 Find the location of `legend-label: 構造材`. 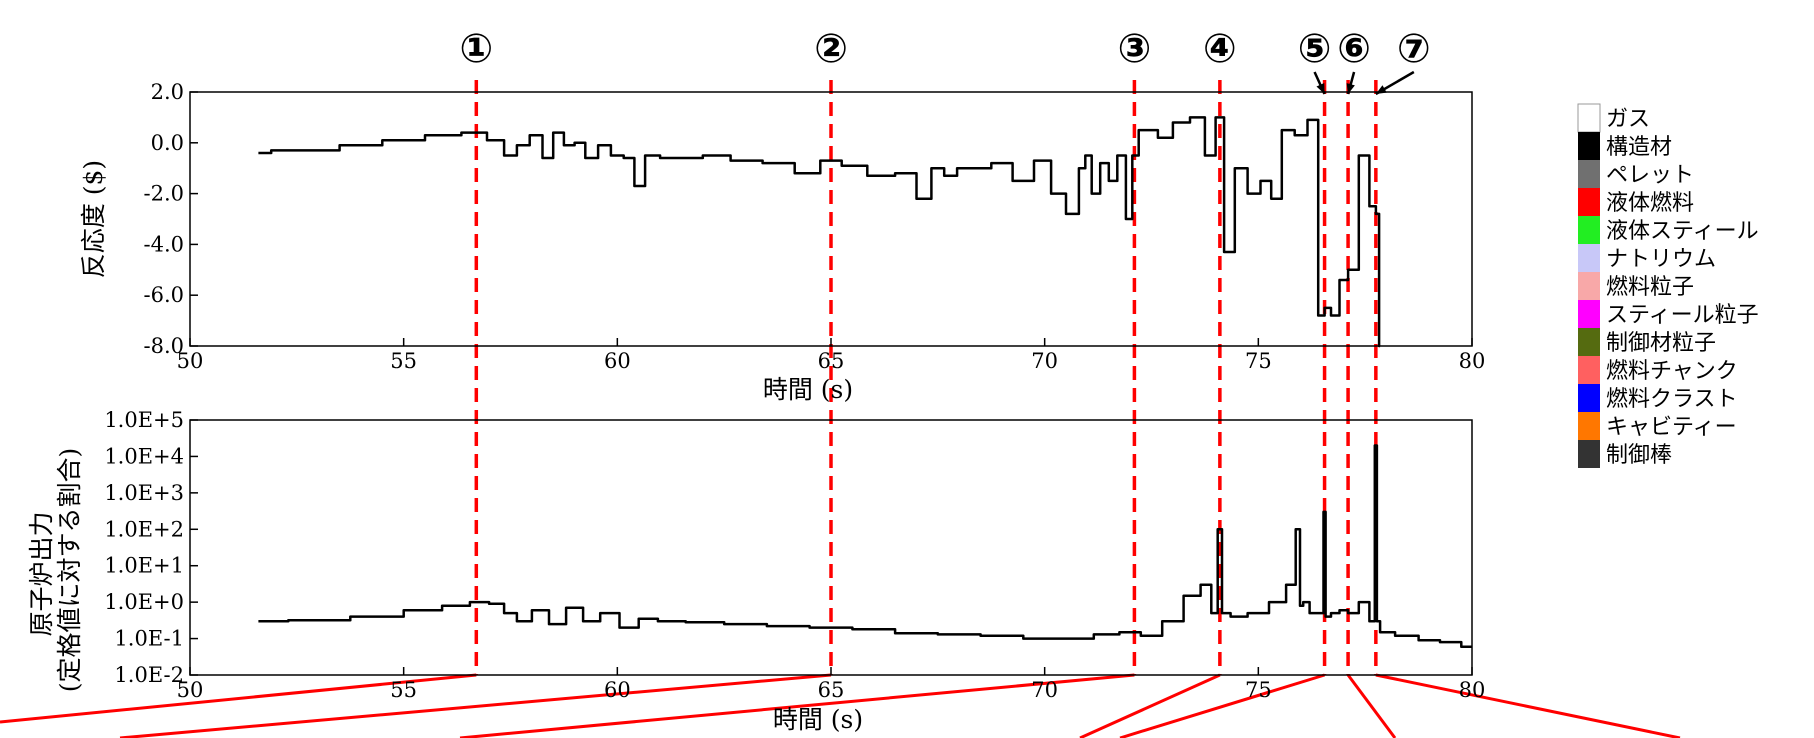

legend-label: 構造材 is located at coordinates (1639, 147).